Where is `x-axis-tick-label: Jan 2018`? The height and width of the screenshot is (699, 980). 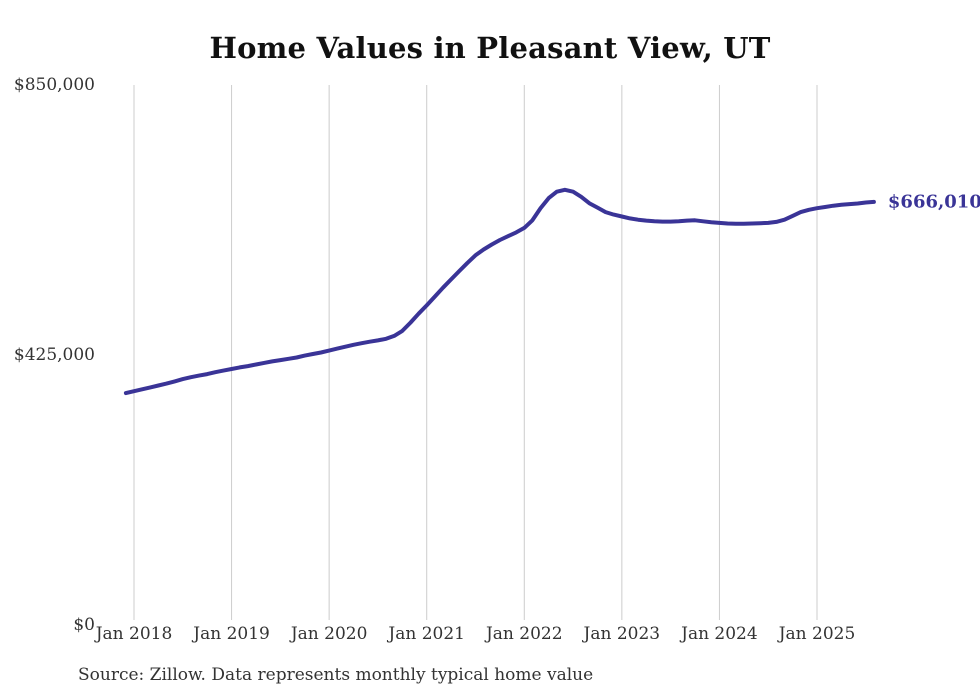 x-axis-tick-label: Jan 2018 is located at coordinates (134, 634).